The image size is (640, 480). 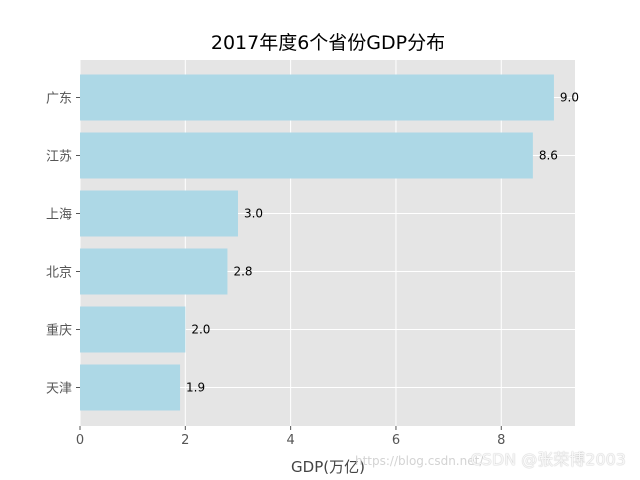 What do you see at coordinates (195, 388) in the screenshot?
I see `bar-value-label: 1.9` at bounding box center [195, 388].